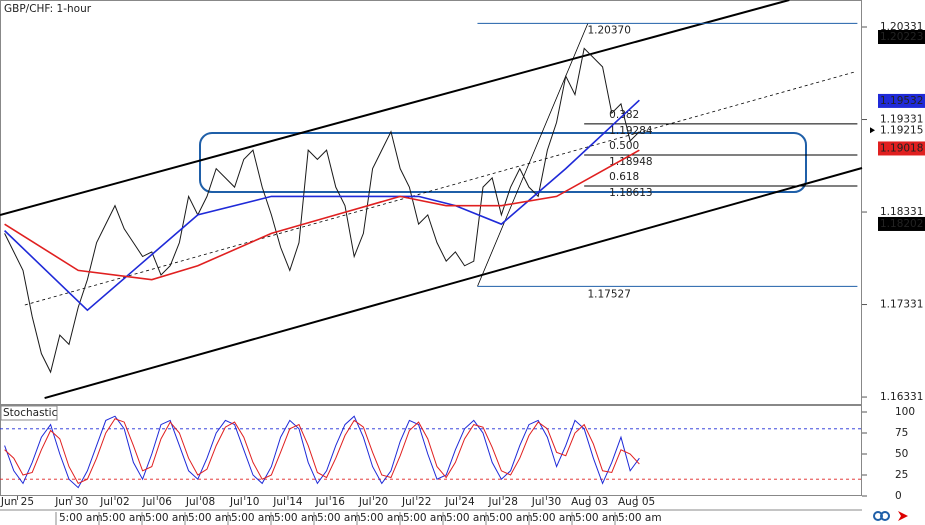 This screenshot has width=925, height=525. Describe the element at coordinates (630, 162) in the screenshot. I see `fib-label: 1.18948` at that location.